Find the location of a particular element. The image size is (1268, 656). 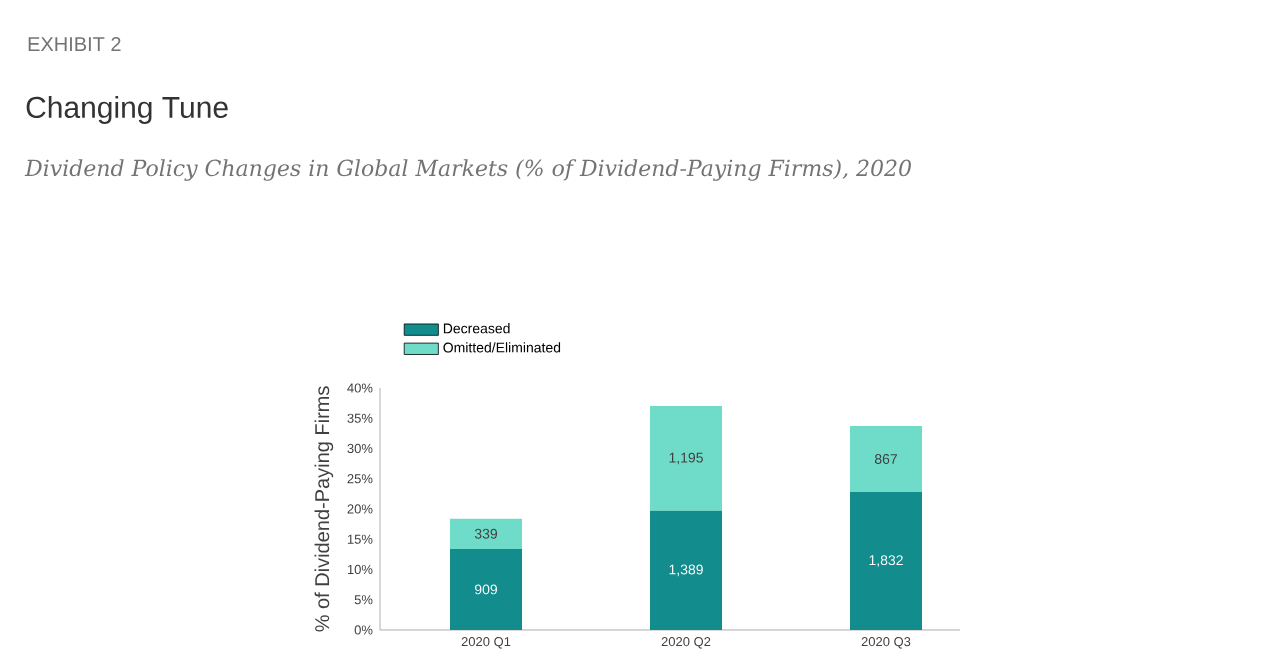

text: EXHIBIT 2 is located at coordinates (74, 44).